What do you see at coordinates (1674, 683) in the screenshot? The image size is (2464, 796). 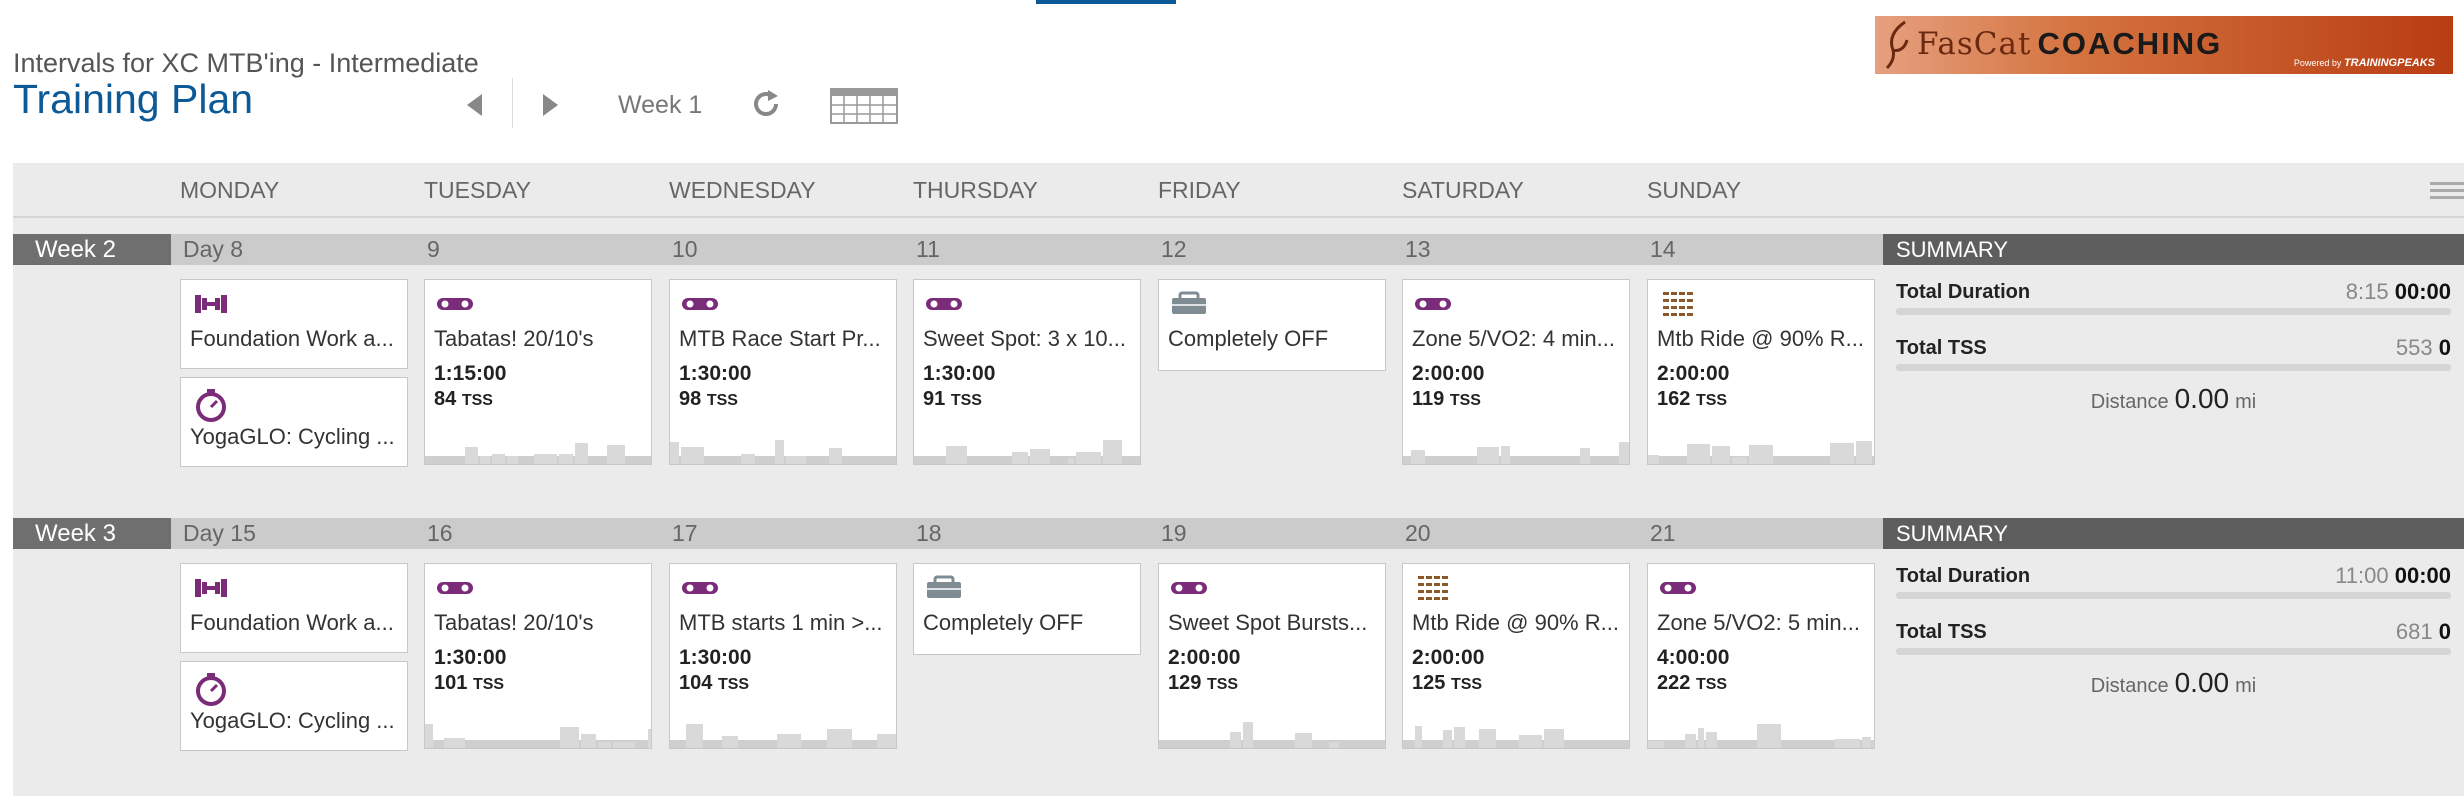 I see `tss-value: 222` at bounding box center [1674, 683].